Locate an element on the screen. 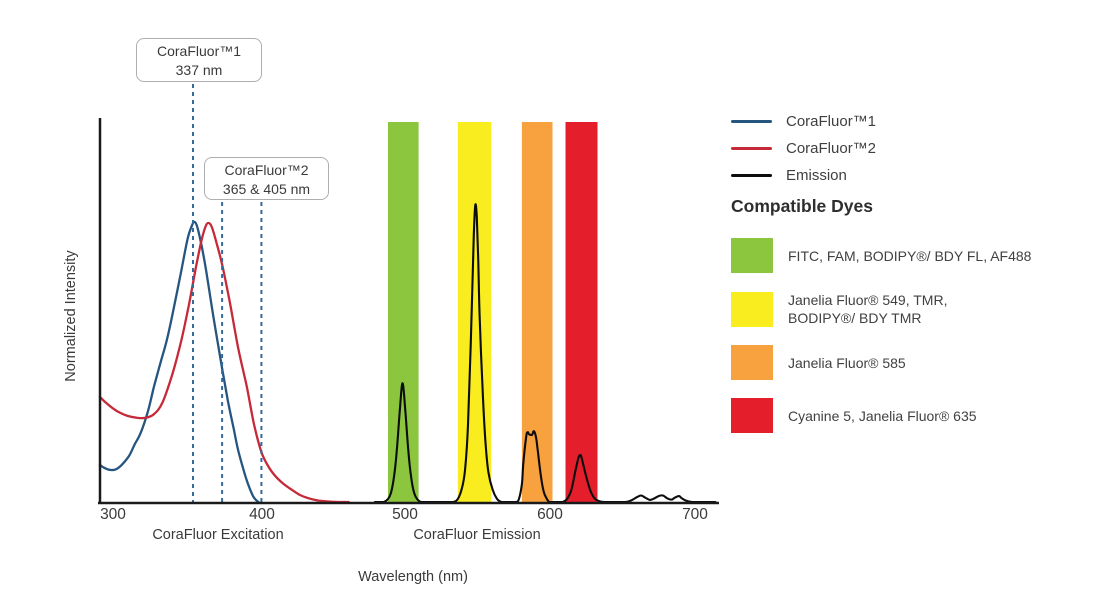 This screenshot has height=612, width=1110. dye-item-fitc: FITC, FAM, BODIPY®/ BDY FL, AF488 is located at coordinates (881, 255).